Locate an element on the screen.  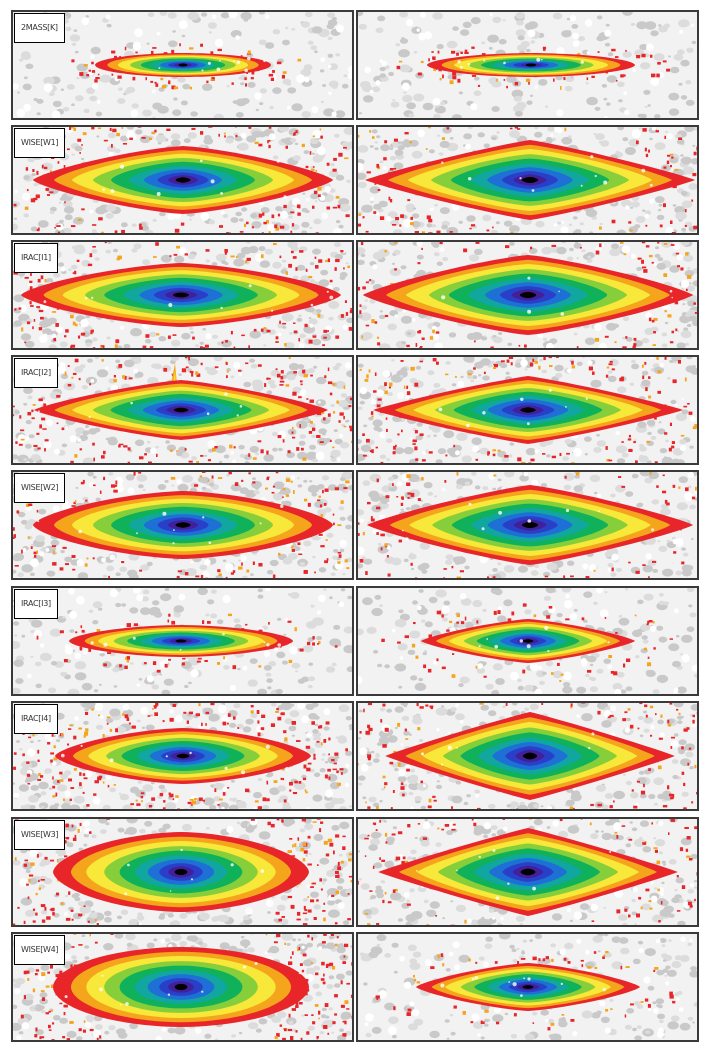
galaxy-panel-8-left: WISE[W3] is located at coordinates (182, 872).